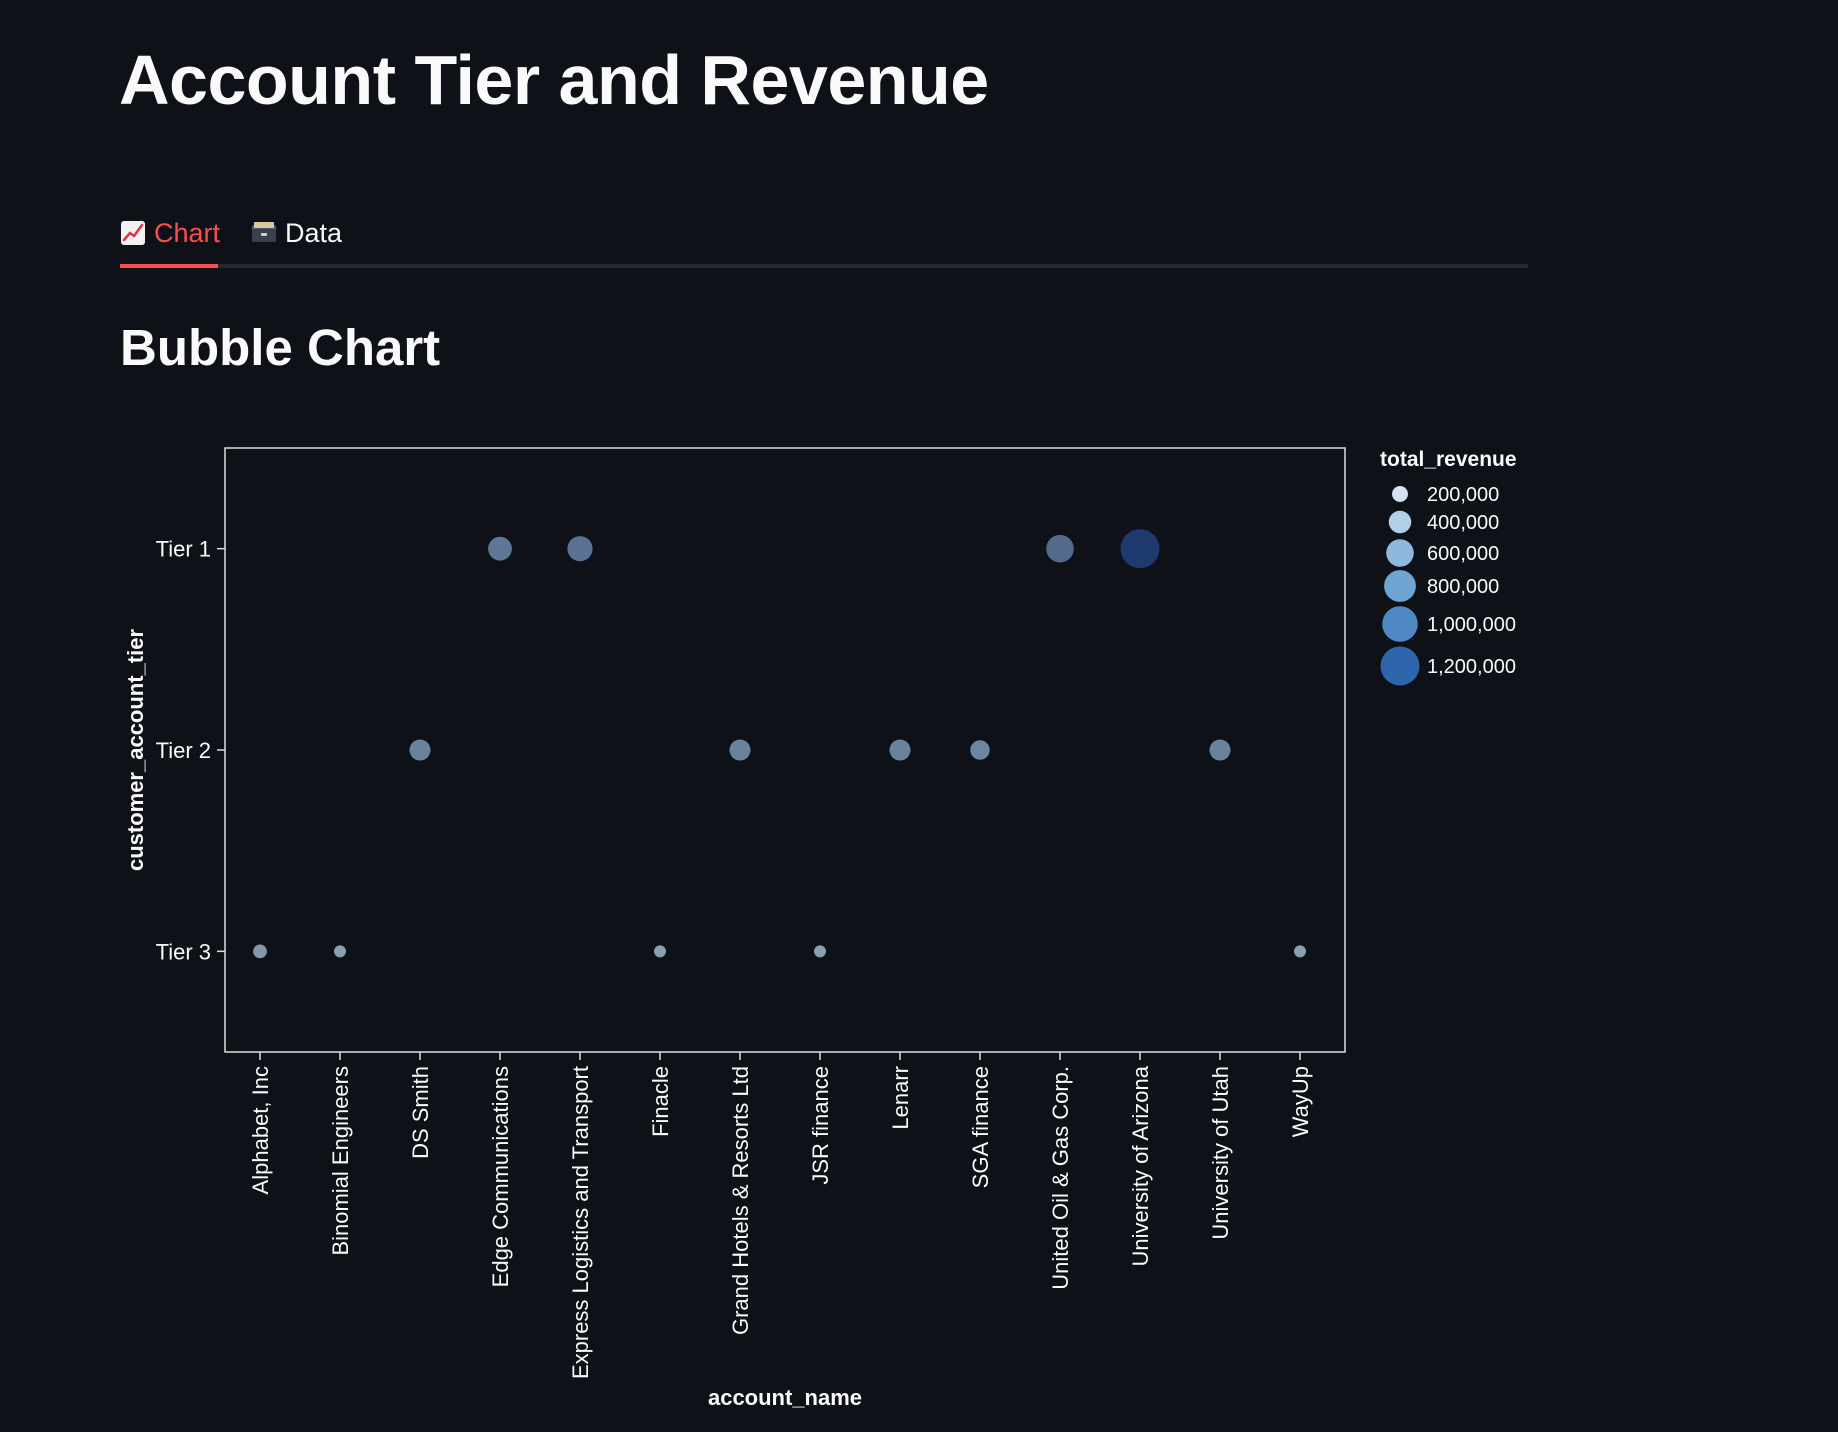  Describe the element at coordinates (420, 1112) in the screenshot. I see `x-tick-label: DS Smith` at that location.